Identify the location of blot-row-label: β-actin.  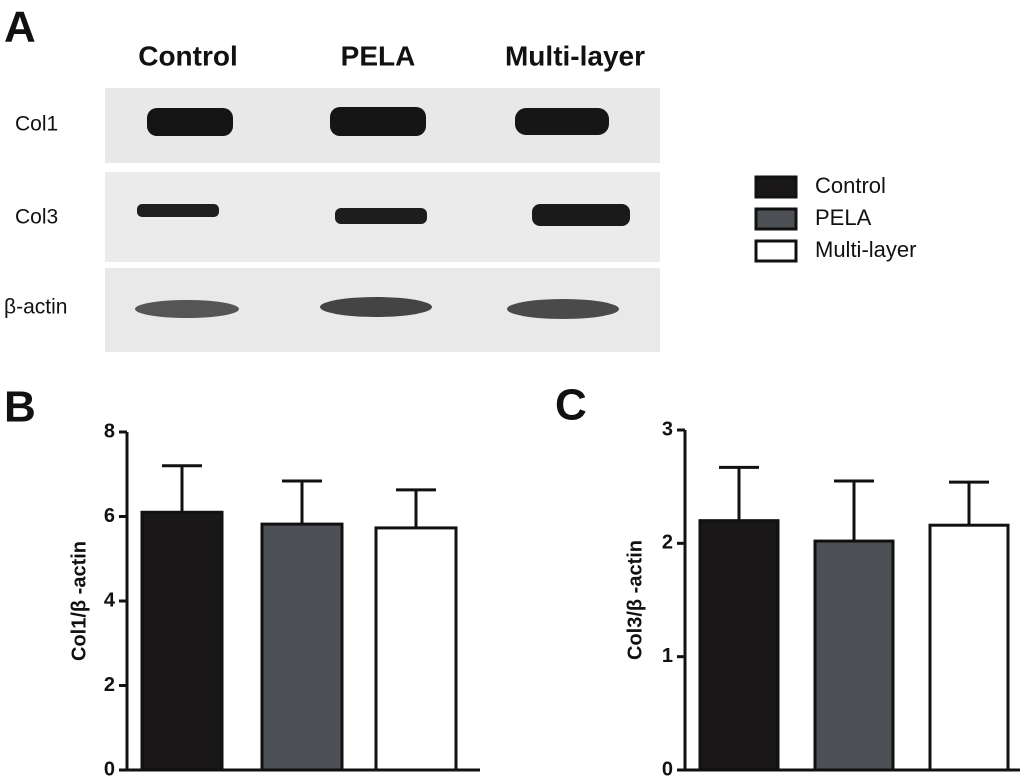
(35, 307).